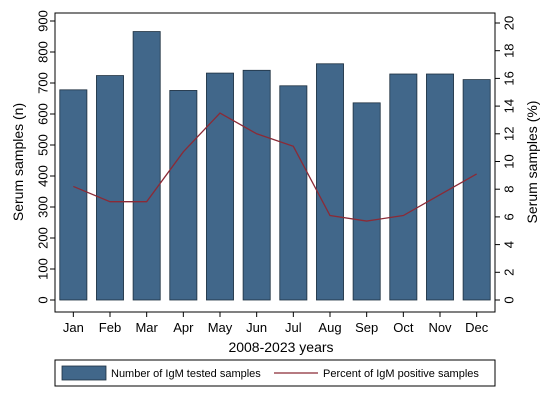 The width and height of the screenshot is (550, 402). What do you see at coordinates (220, 327) in the screenshot?
I see `x-tick-label-may: May` at bounding box center [220, 327].